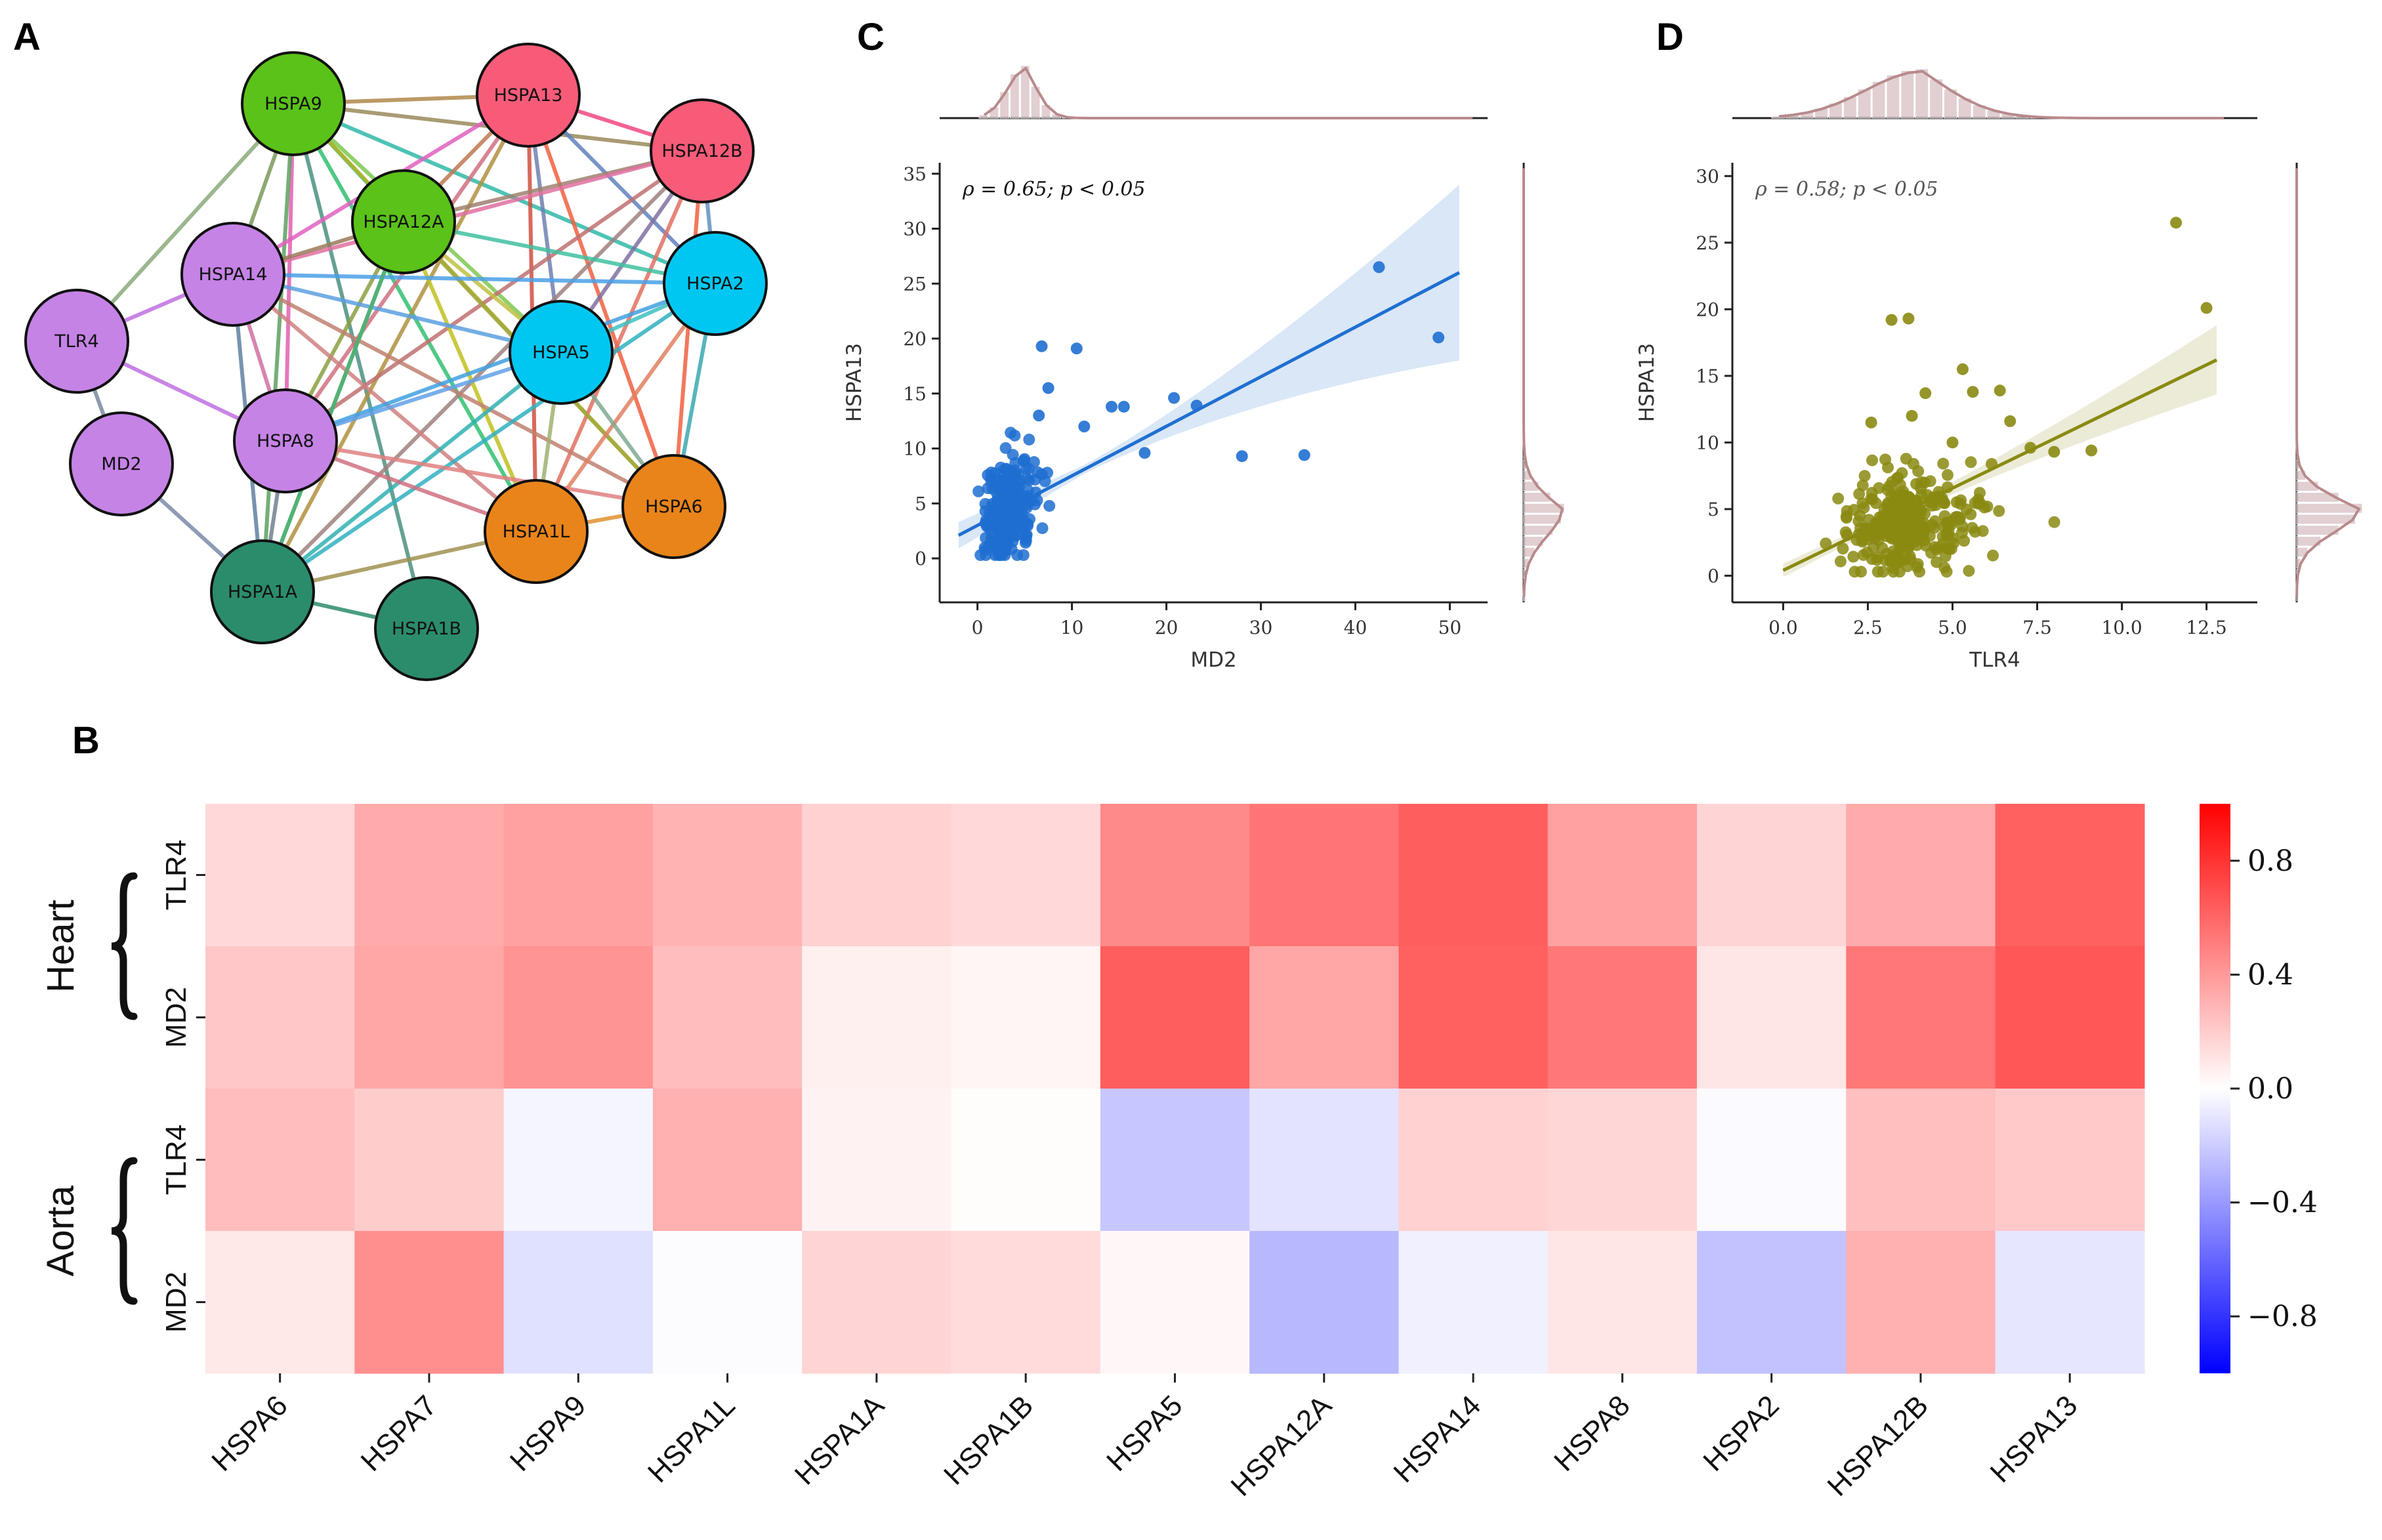 Image resolution: width=2382 pixels, height=1540 pixels. Describe the element at coordinates (619, 341) in the screenshot. I see `edge-hspa12b-hspa1l` at that location.